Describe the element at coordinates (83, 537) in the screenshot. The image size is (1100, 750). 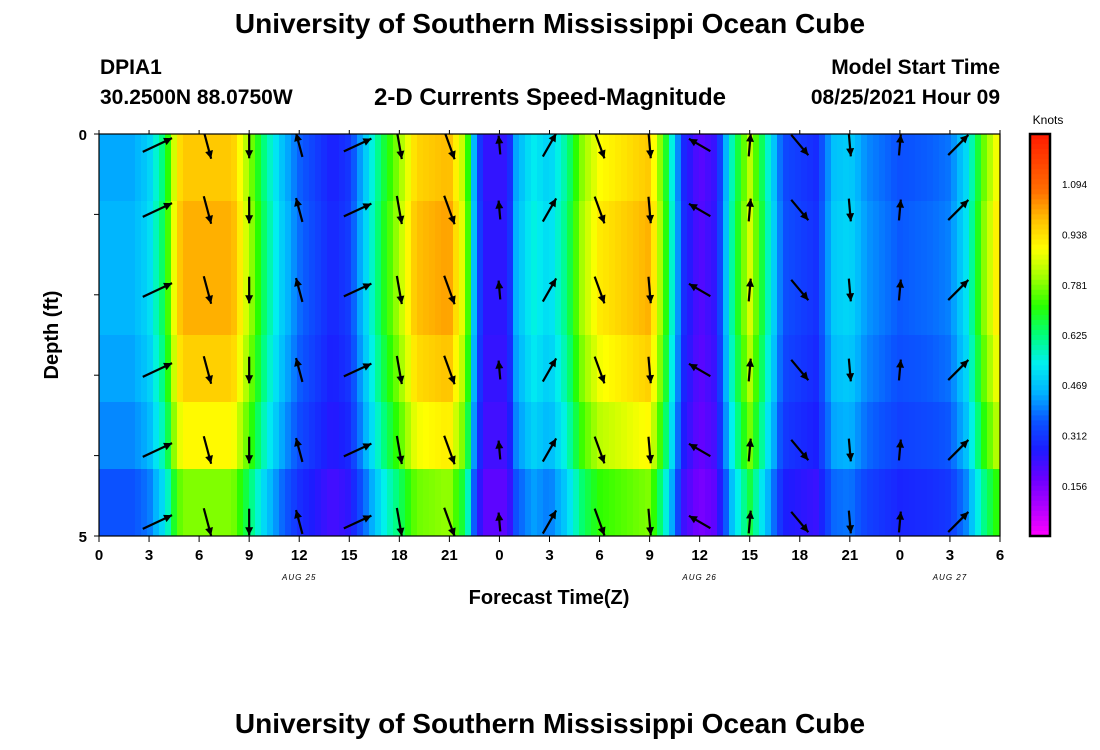
I see `y-tick-label: 5` at that location.